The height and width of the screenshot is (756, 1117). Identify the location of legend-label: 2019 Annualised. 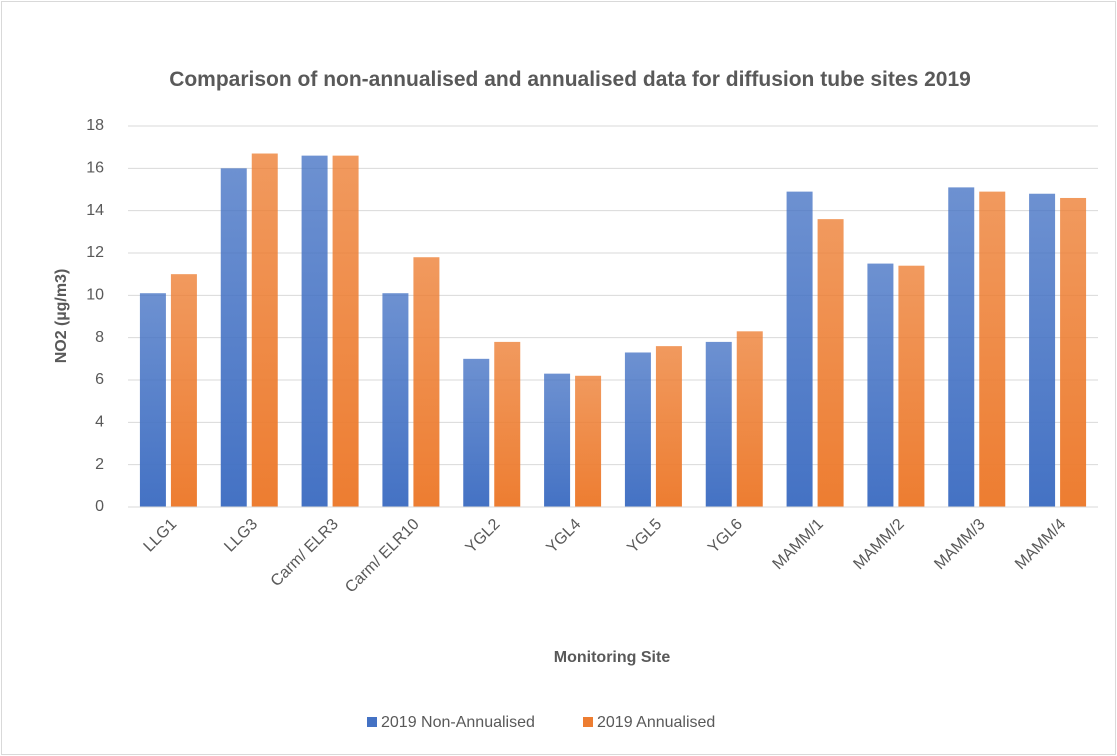
(656, 722).